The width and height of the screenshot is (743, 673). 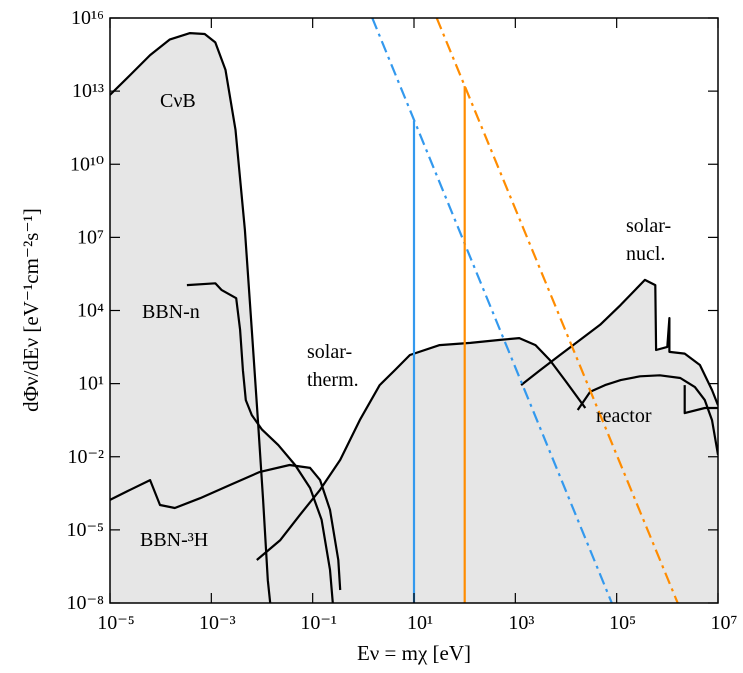 I want to click on y-tick-label: 10⁻⁵, so click(x=85, y=530).